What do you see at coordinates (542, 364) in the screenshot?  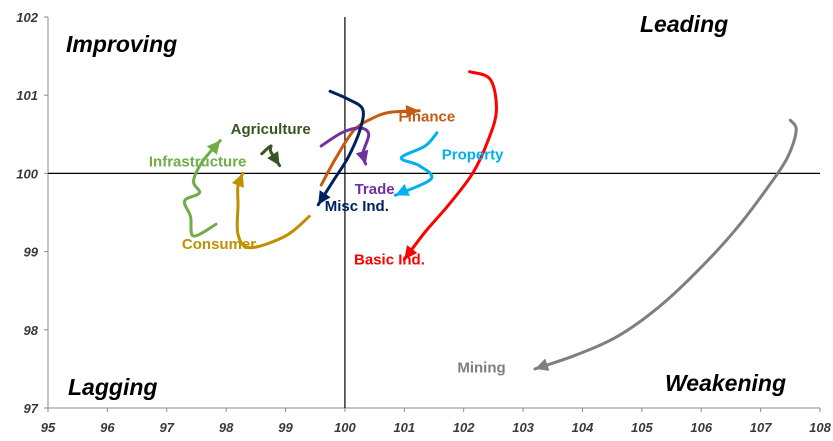 I see `series-arrowhead-mining` at bounding box center [542, 364].